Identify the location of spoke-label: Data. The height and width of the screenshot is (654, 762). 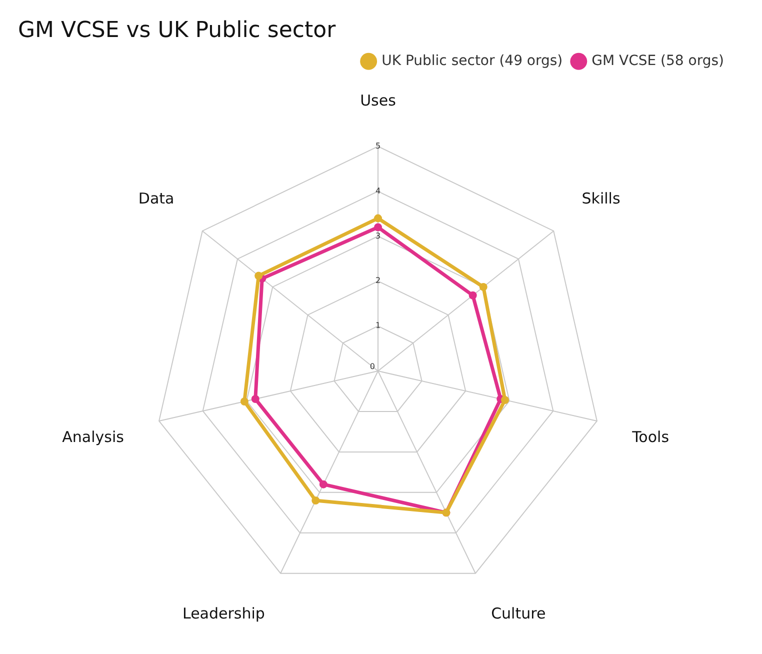
(156, 198).